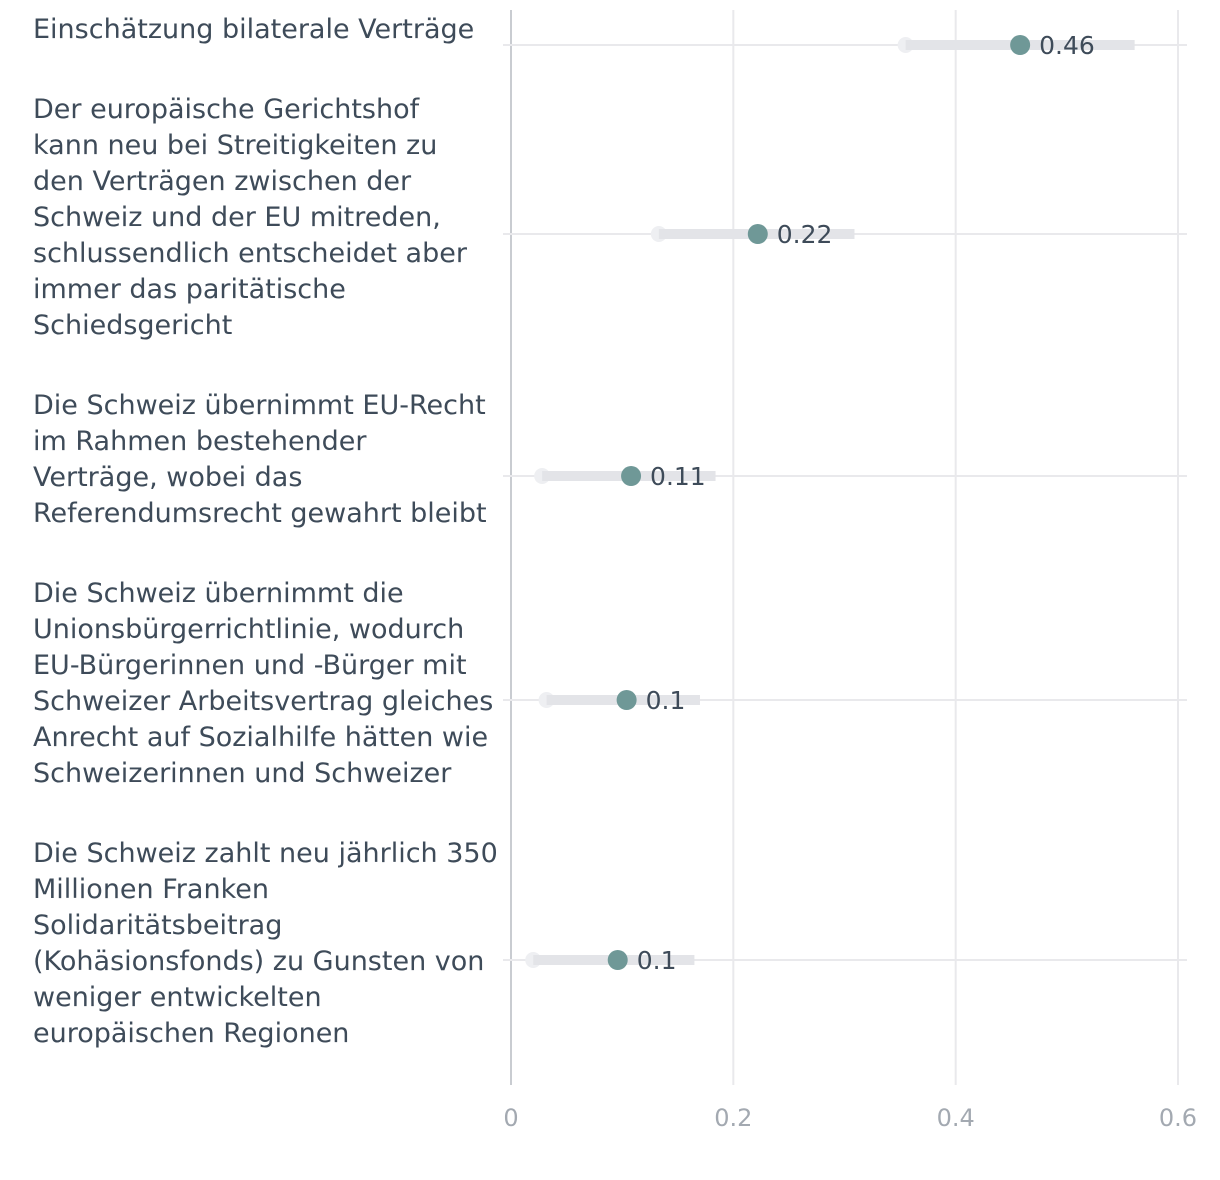  I want to click on category-label-line: Die Schweiz übernimmt EU-Recht, so click(259, 405).